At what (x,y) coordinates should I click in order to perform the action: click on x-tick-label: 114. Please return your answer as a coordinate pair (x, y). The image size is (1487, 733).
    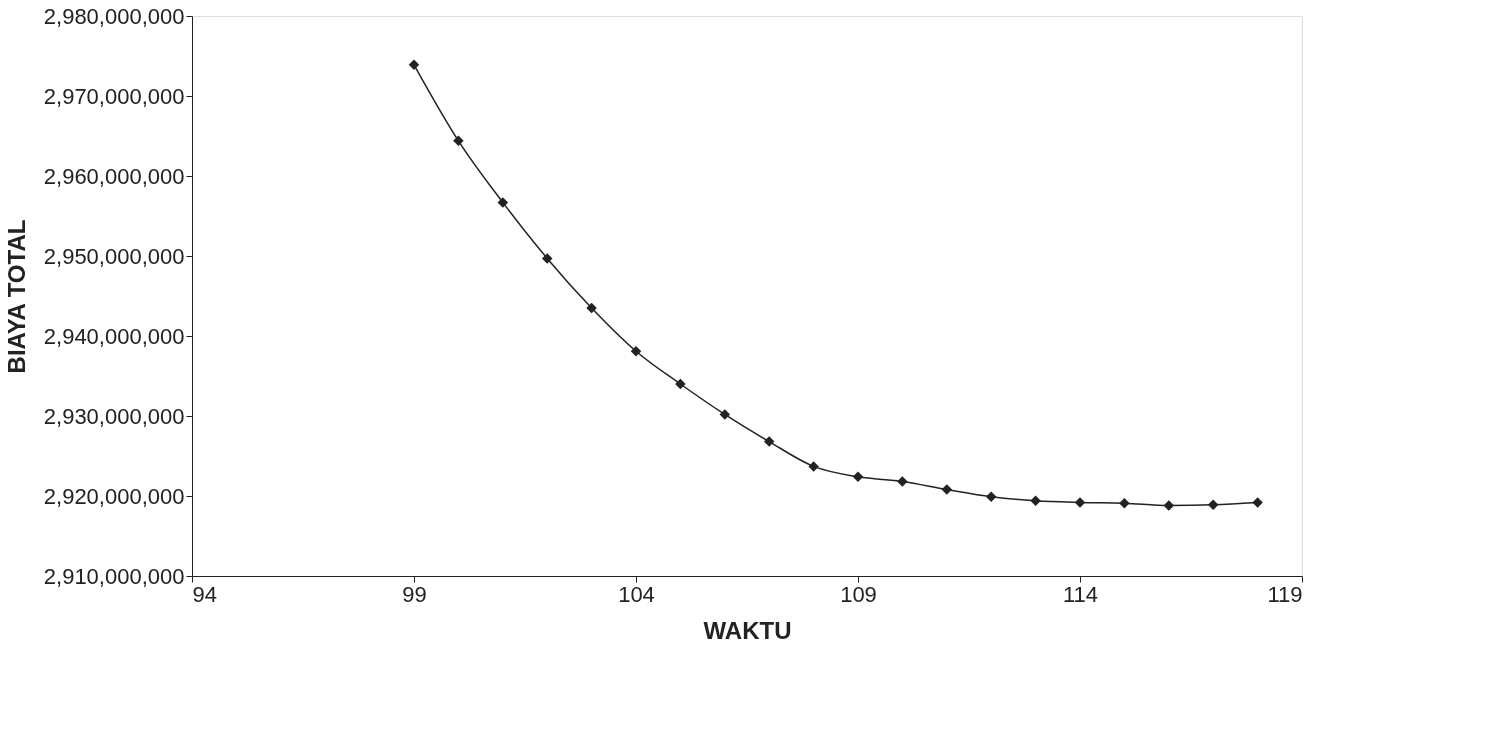
    Looking at the image, I should click on (1080, 594).